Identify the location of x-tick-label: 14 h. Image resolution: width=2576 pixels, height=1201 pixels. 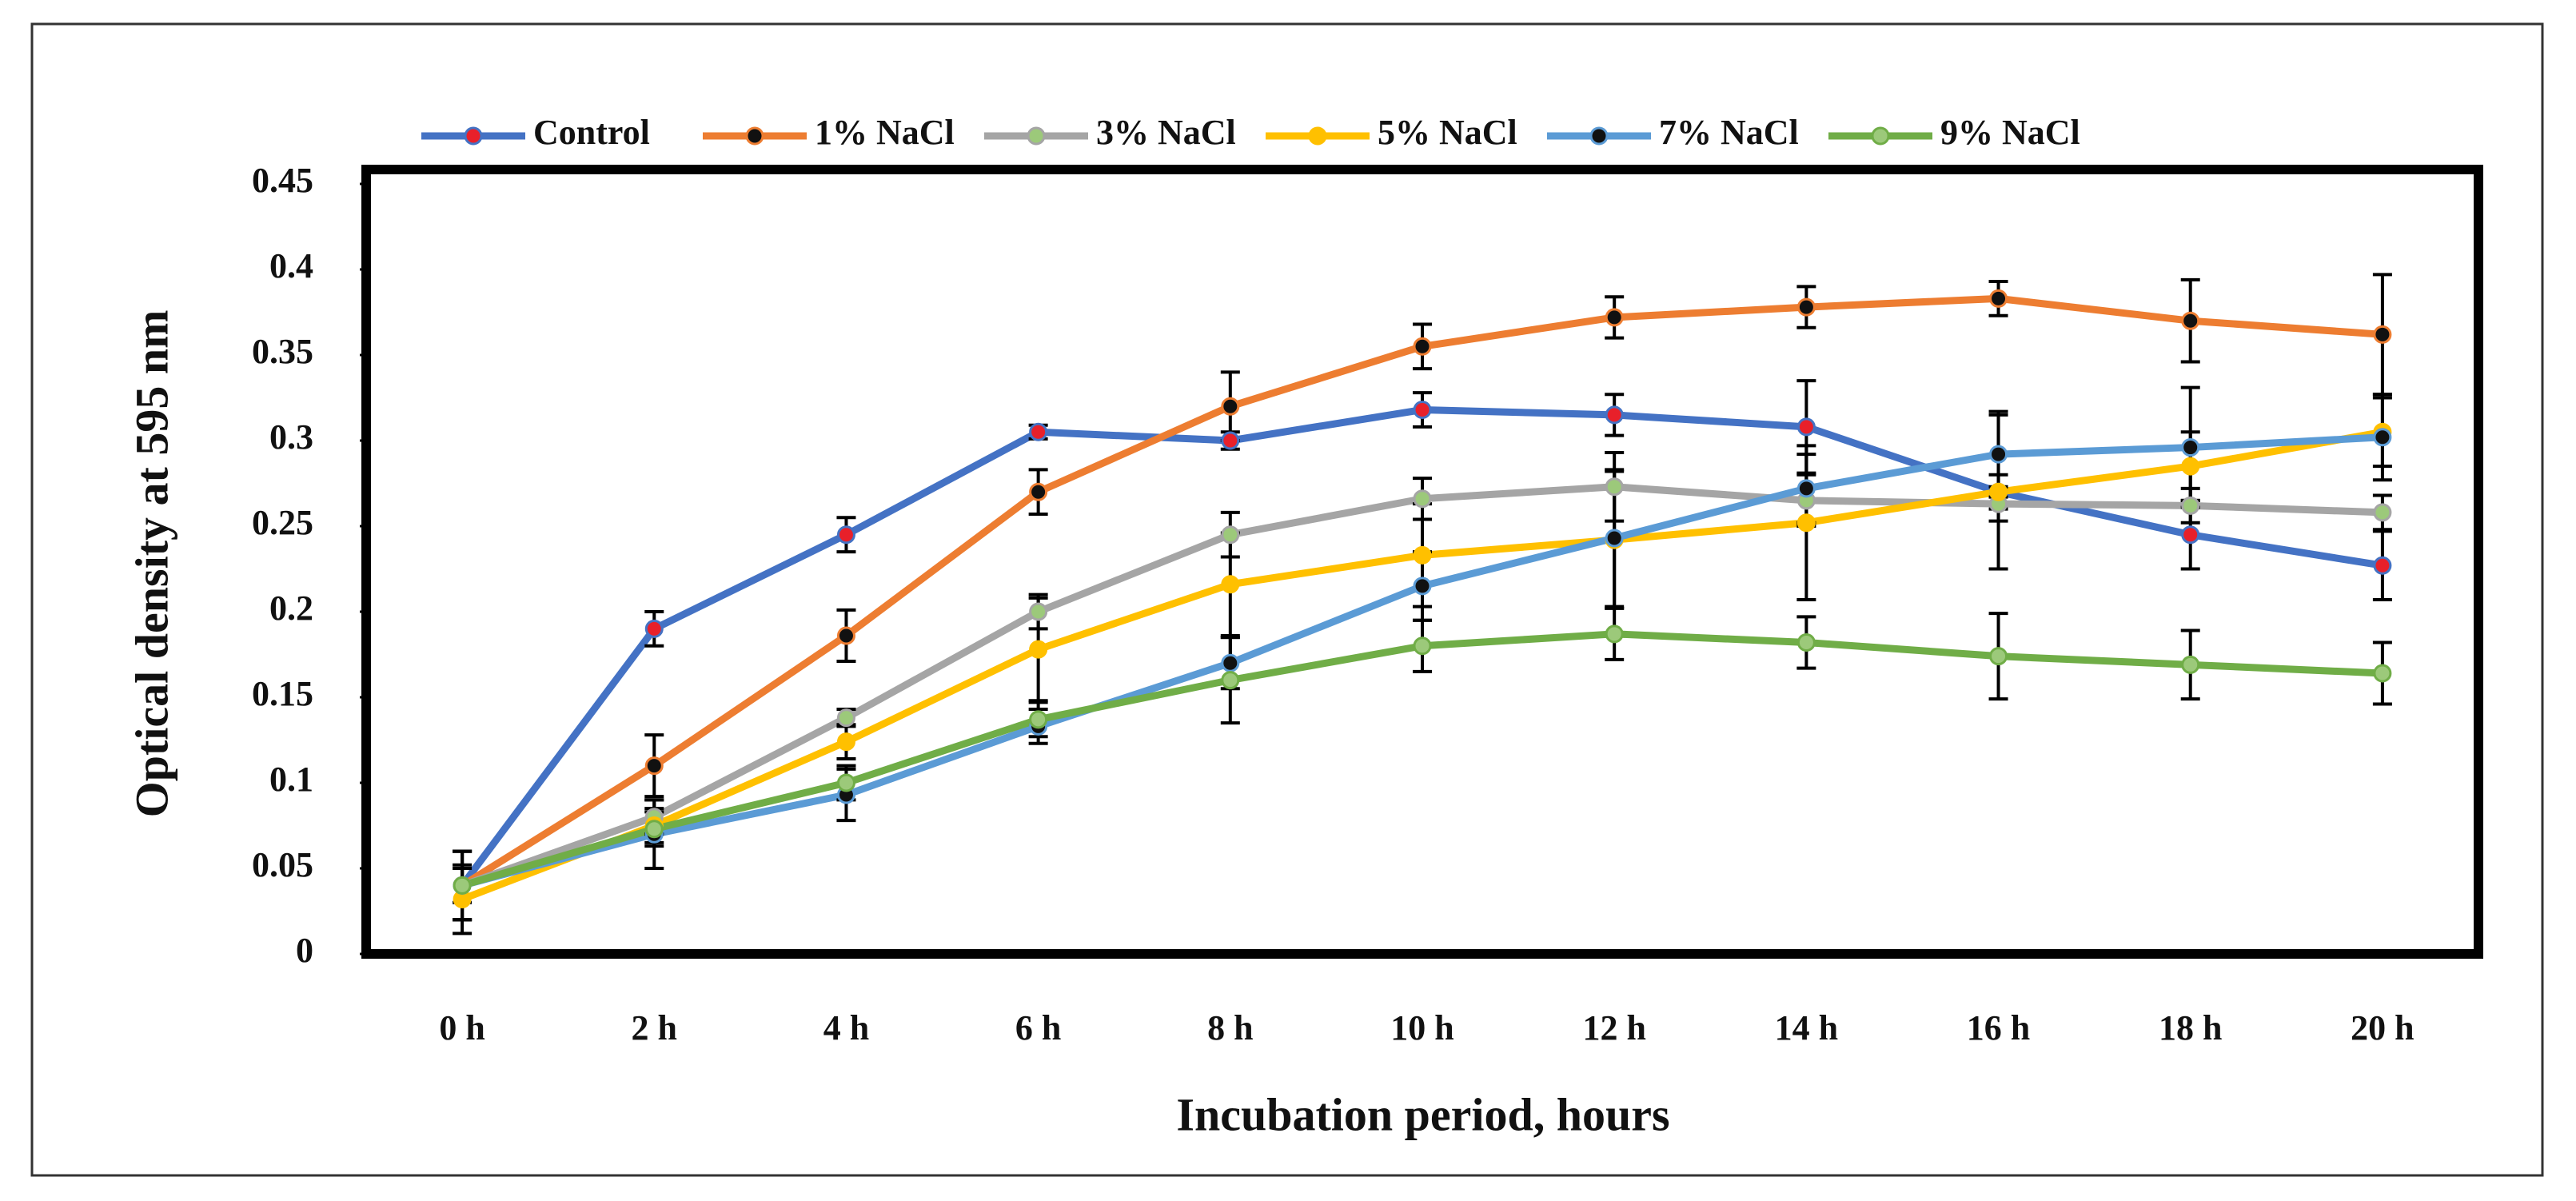
(1806, 1027).